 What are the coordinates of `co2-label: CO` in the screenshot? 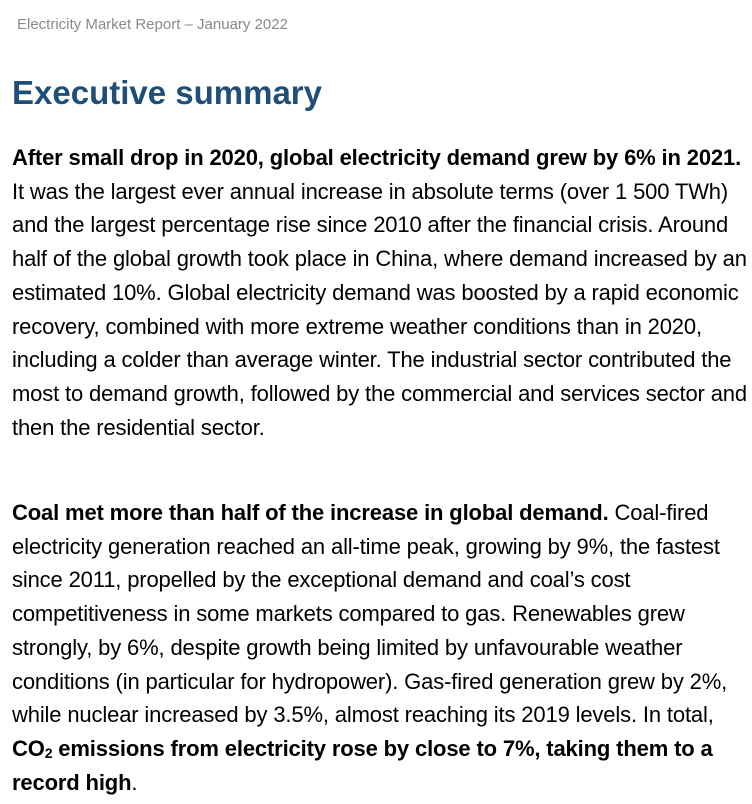 It's located at (28, 748).